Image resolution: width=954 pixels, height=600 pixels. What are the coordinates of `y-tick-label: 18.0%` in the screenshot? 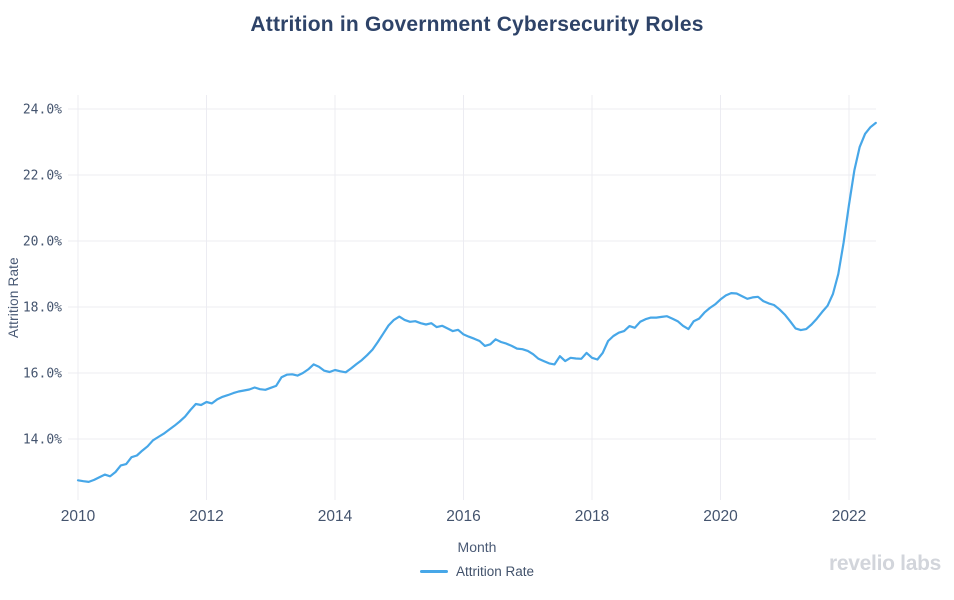 It's located at (42, 308).